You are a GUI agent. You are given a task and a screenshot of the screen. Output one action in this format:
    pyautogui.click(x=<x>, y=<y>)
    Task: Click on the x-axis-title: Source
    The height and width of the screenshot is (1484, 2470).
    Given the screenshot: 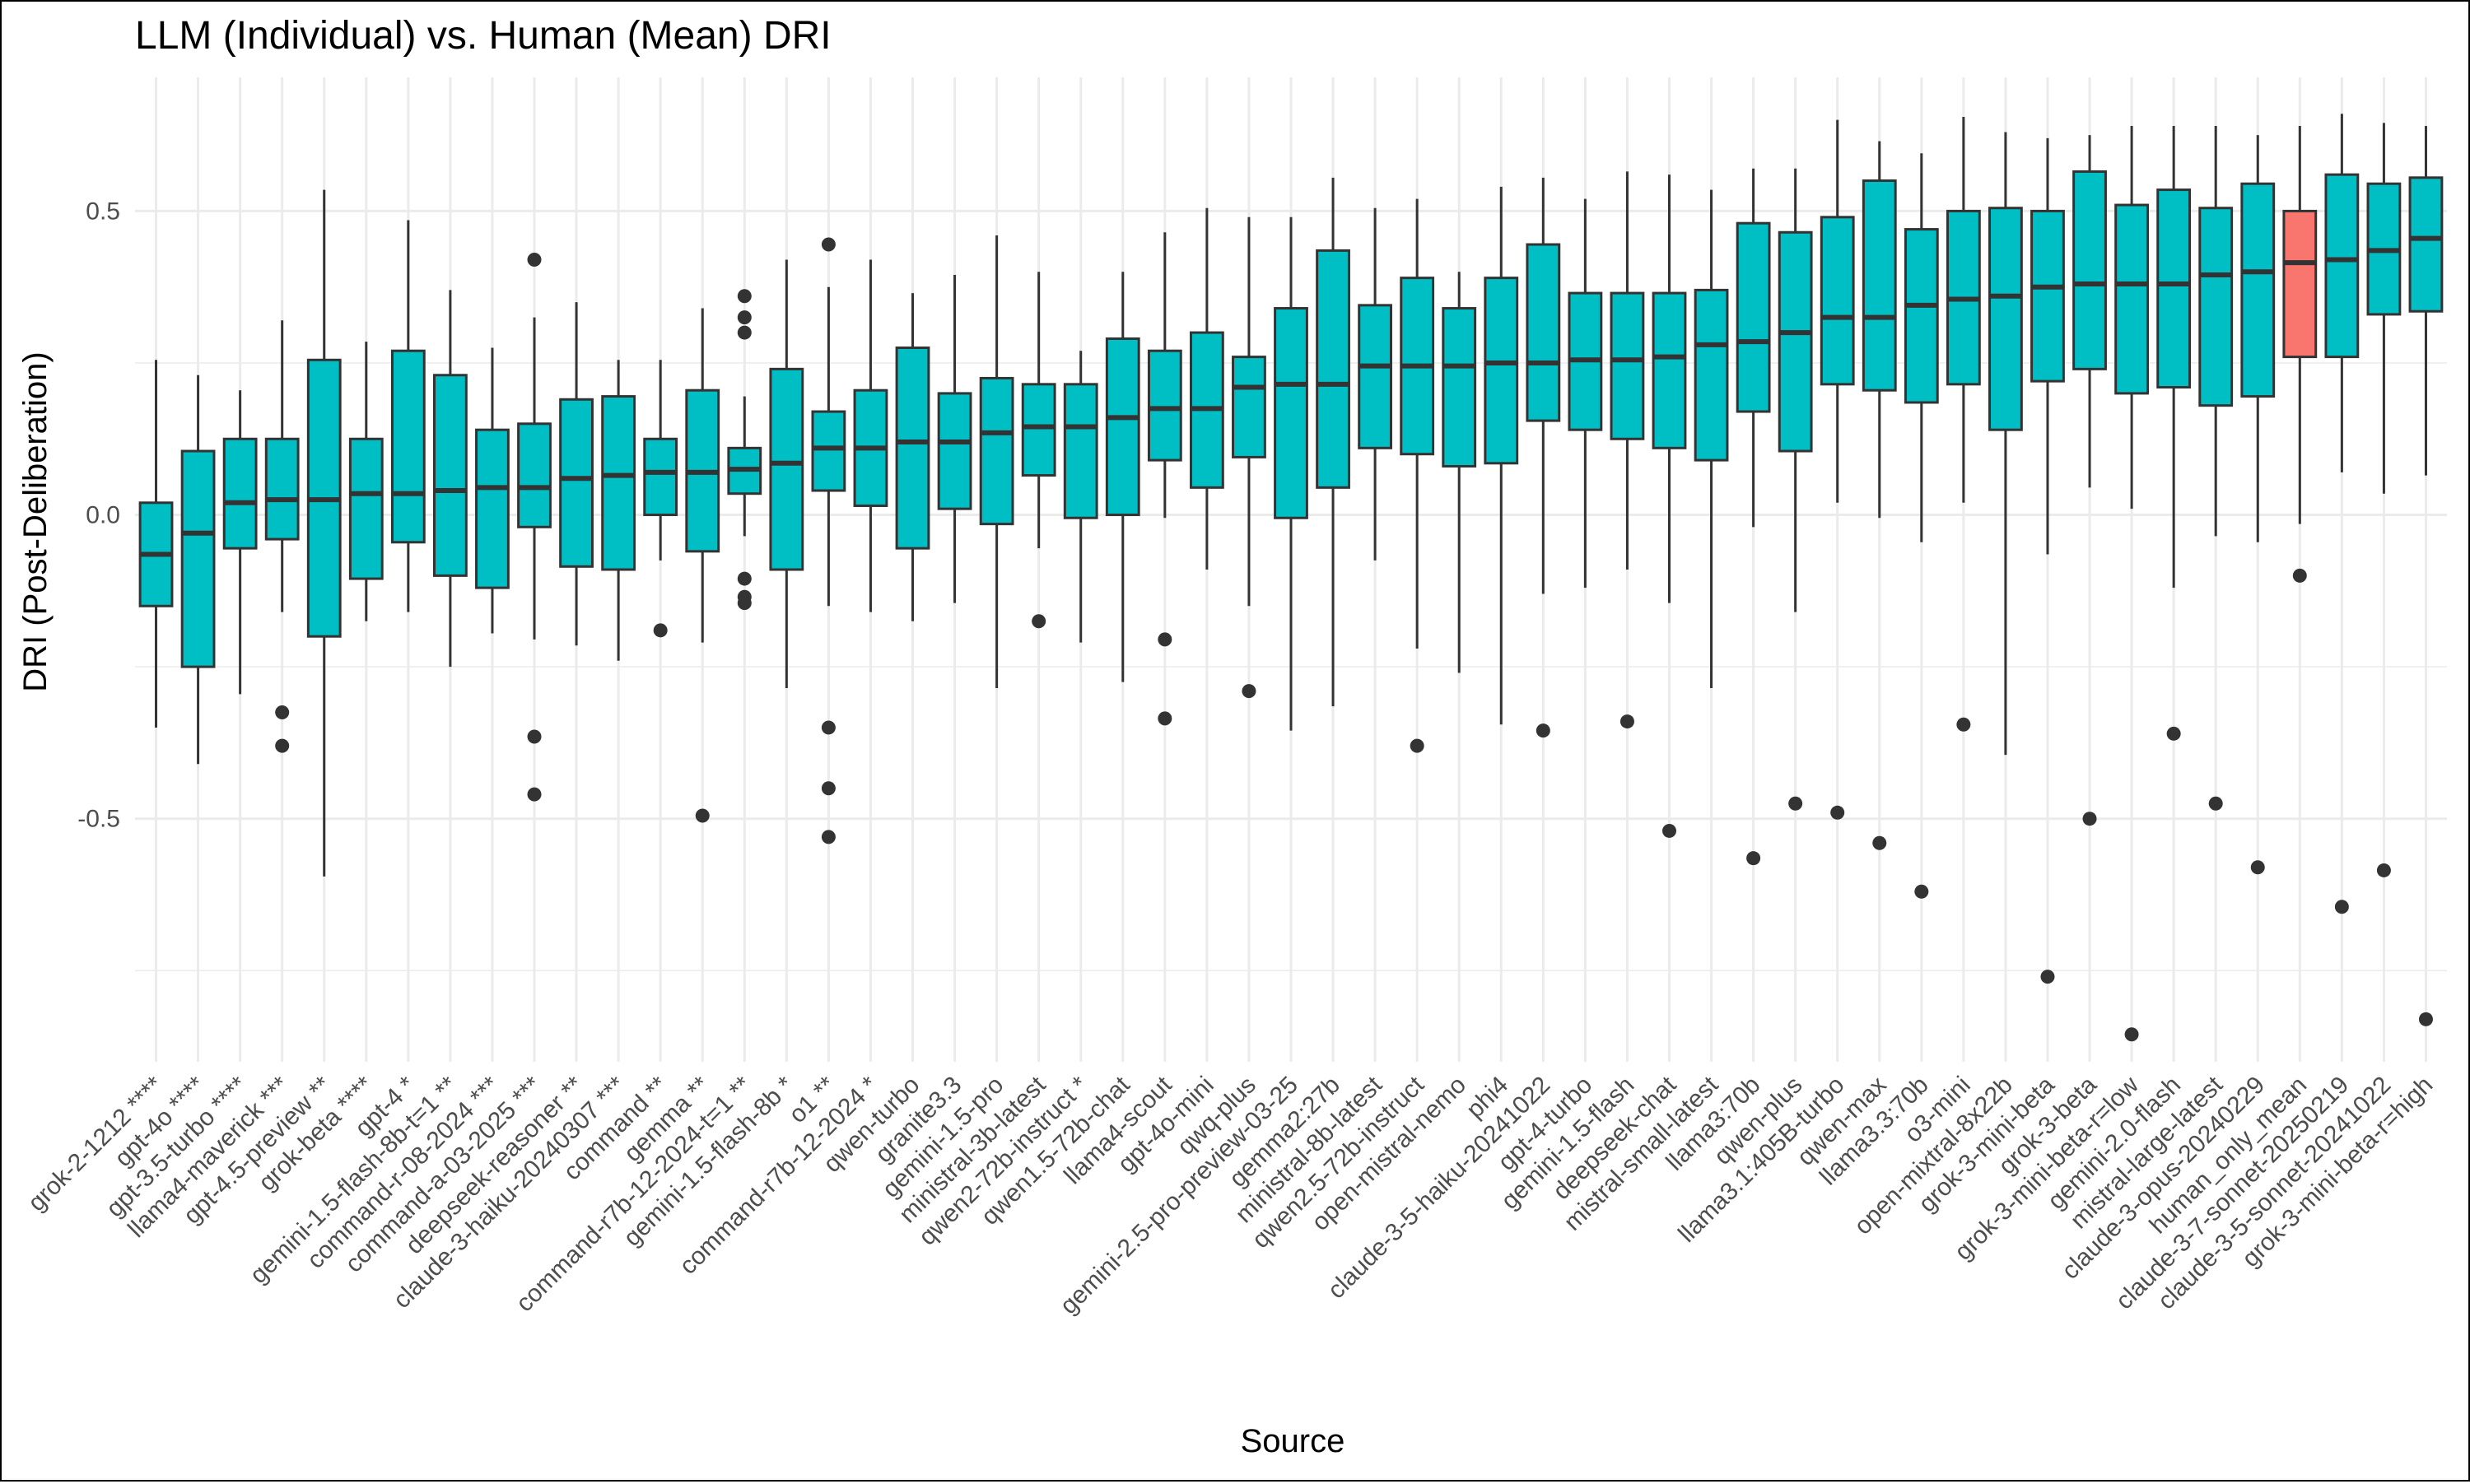 What is the action you would take?
    pyautogui.click(x=1293, y=1441)
    